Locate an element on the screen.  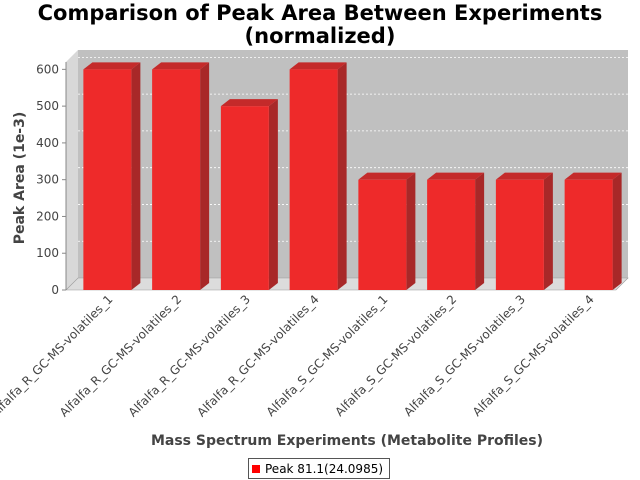
y-tick-label: 0 is located at coordinates (55, 290).